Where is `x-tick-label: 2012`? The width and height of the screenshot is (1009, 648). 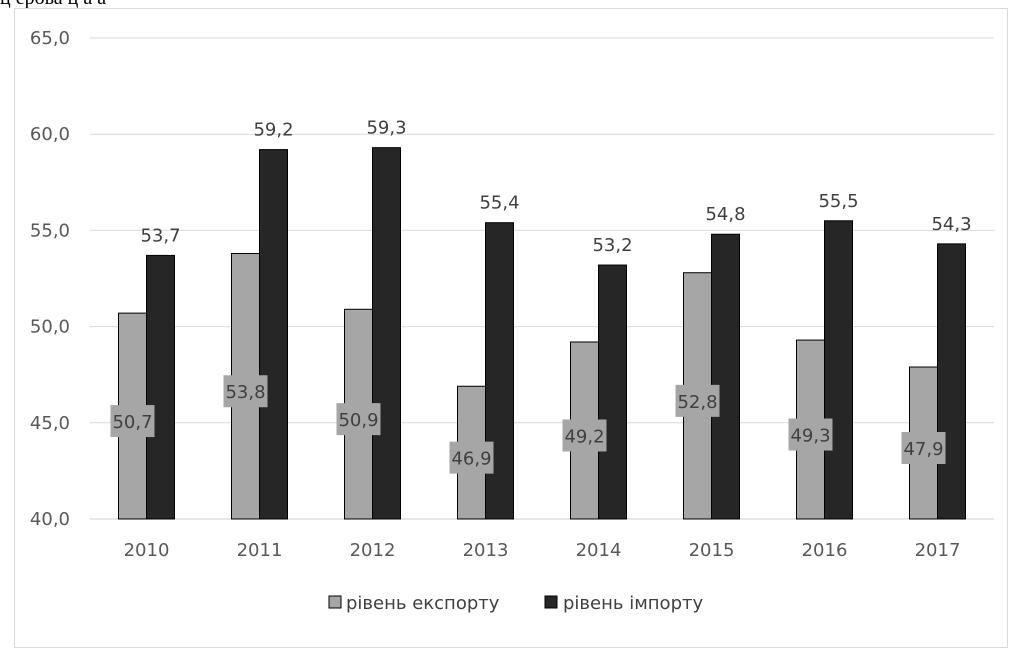 x-tick-label: 2012 is located at coordinates (373, 550).